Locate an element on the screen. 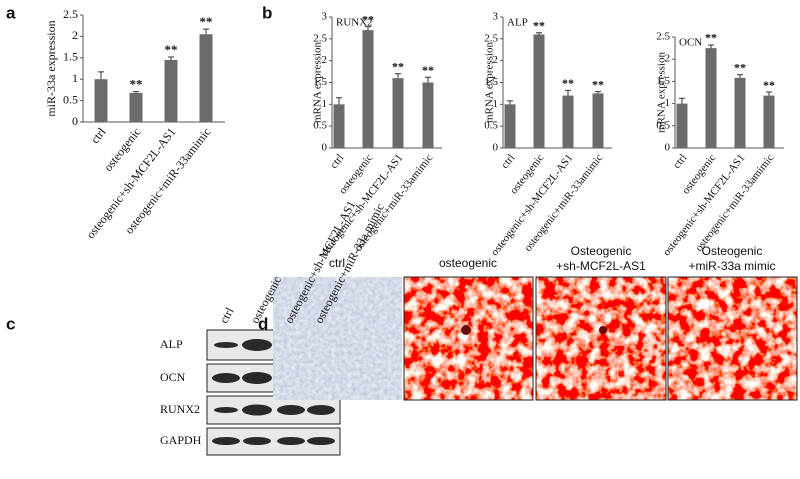 The width and height of the screenshot is (800, 479). chart-title: ALP is located at coordinates (517, 23).